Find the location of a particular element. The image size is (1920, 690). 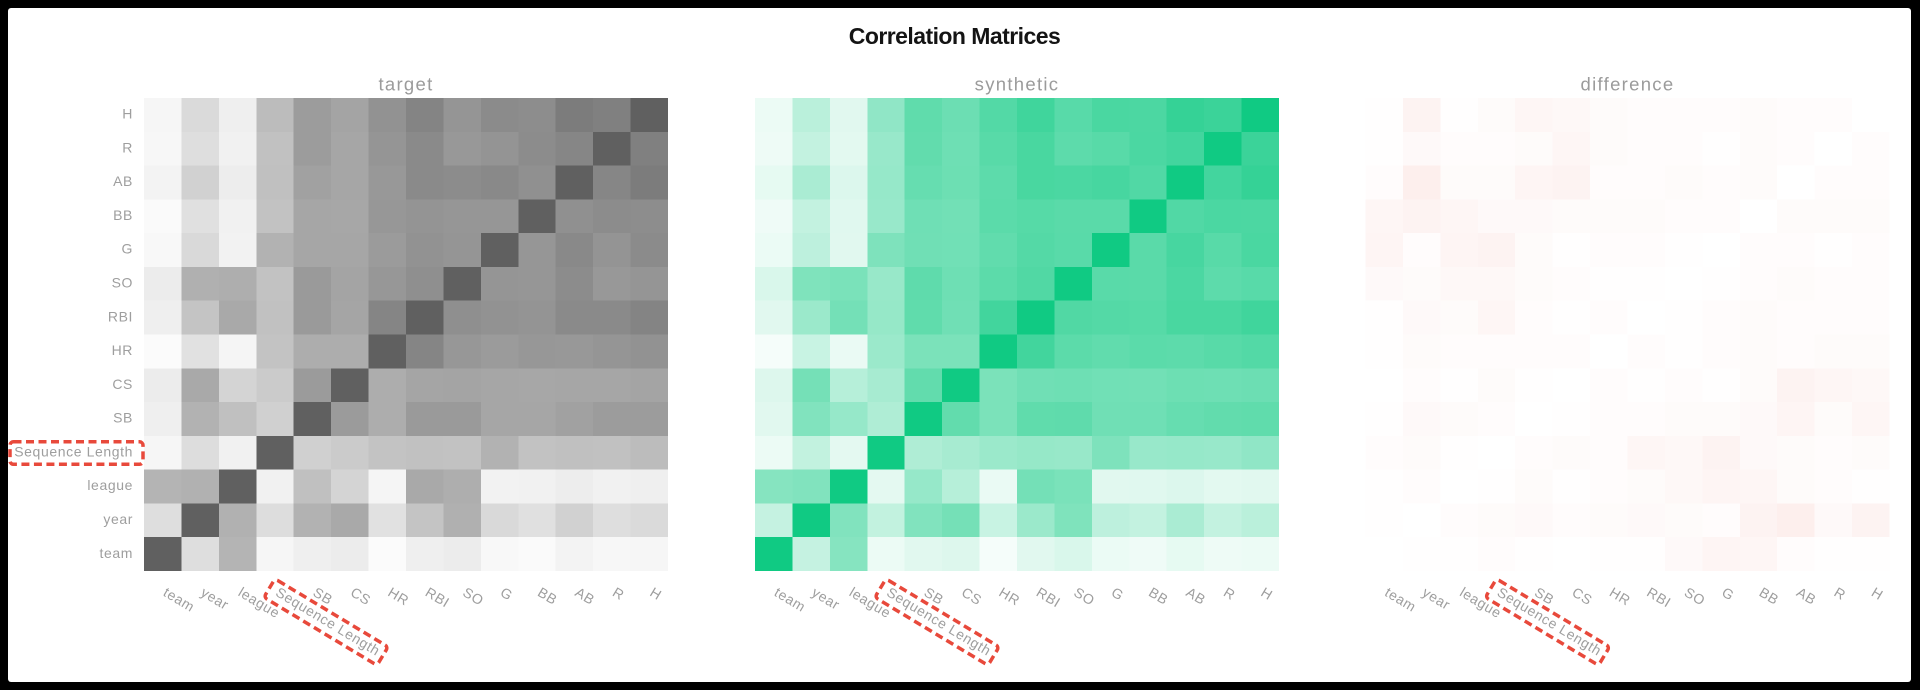

svg-text: Sequence Length is located at coordinates (73, 451).